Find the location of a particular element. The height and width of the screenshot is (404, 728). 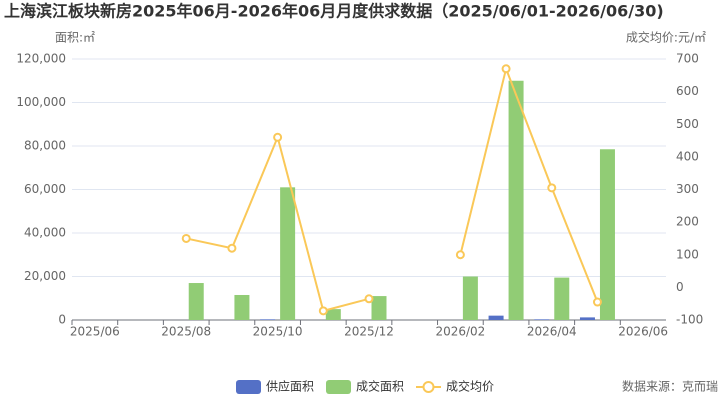

y-tick-label: 20,000 is located at coordinates (45, 276).